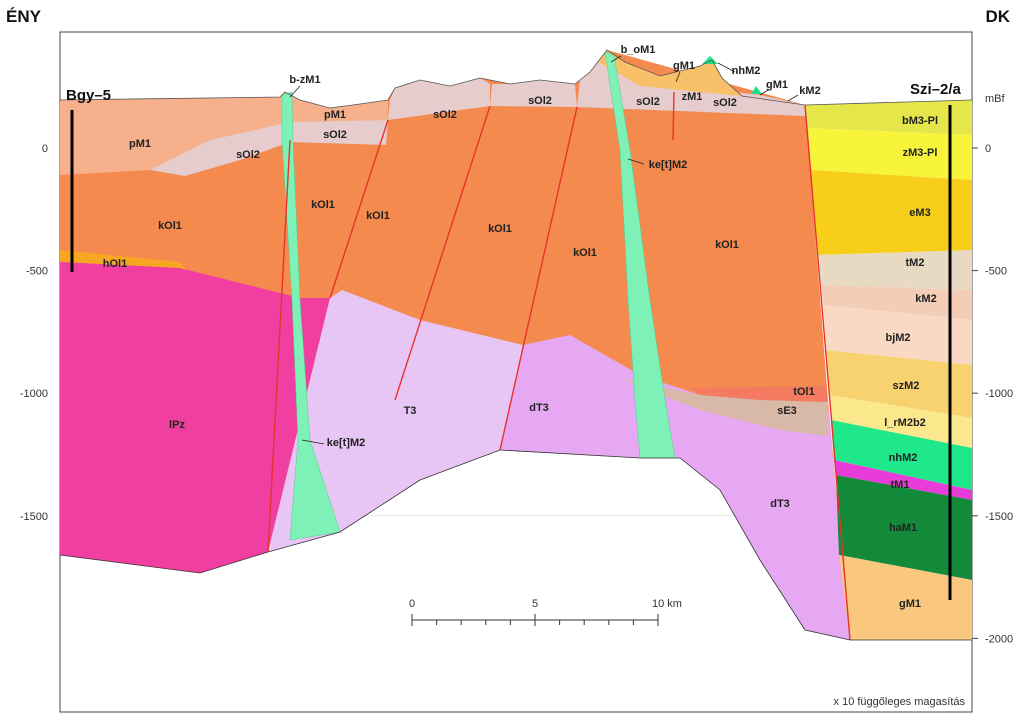 This screenshot has height=724, width=1024. I want to click on tM2, so click(895, 270).